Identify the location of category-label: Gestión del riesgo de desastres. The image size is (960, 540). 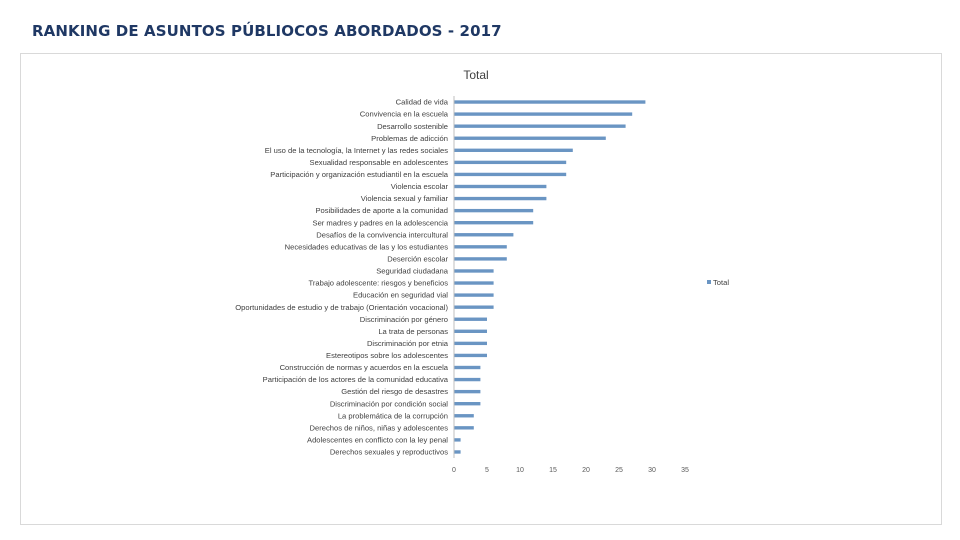
(394, 391).